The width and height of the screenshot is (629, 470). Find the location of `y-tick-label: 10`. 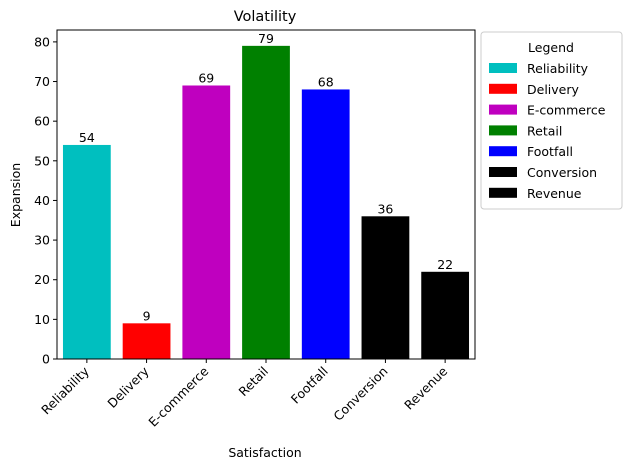

y-tick-label: 10 is located at coordinates (42, 319).